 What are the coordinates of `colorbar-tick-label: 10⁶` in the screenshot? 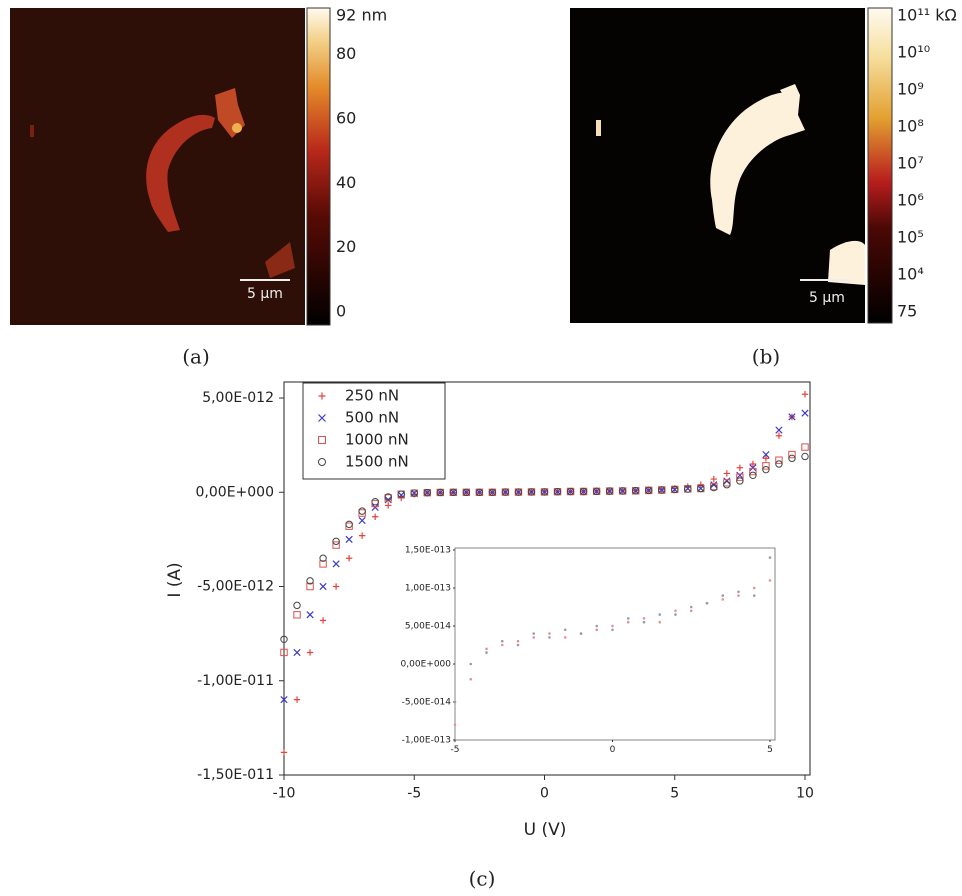 It's located at (910, 200).